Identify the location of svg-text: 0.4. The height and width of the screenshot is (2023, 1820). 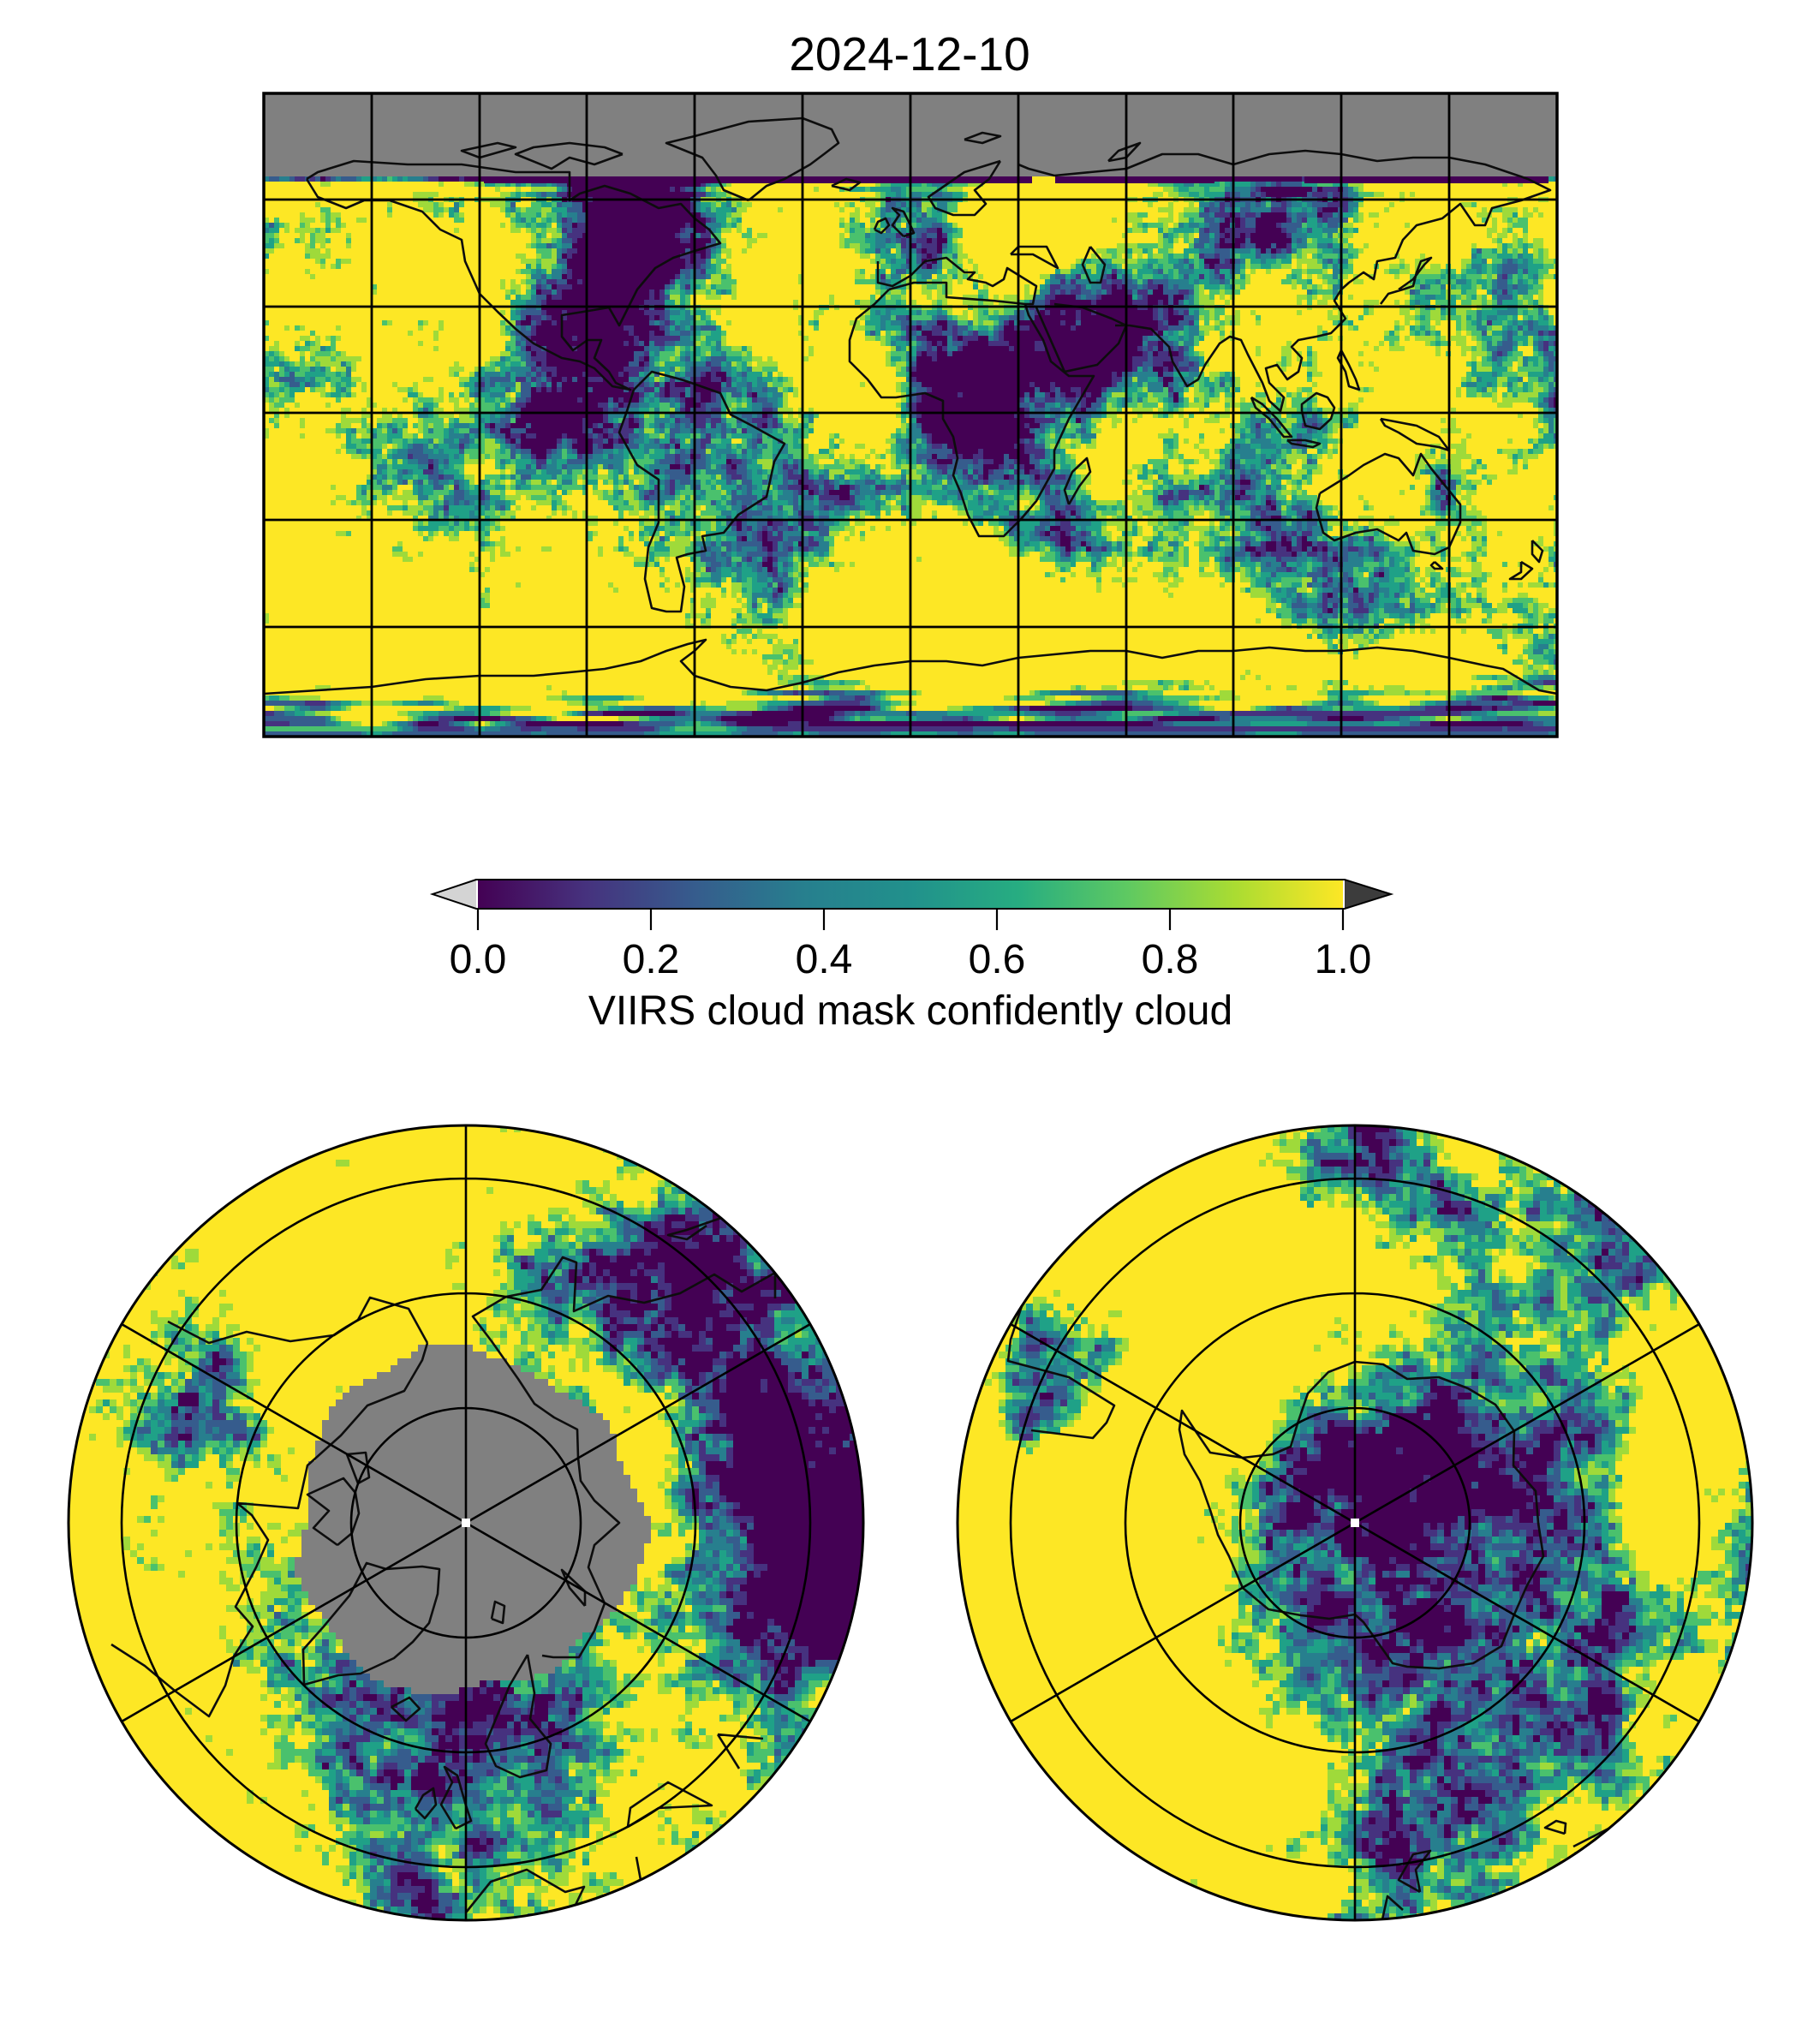
(824, 960).